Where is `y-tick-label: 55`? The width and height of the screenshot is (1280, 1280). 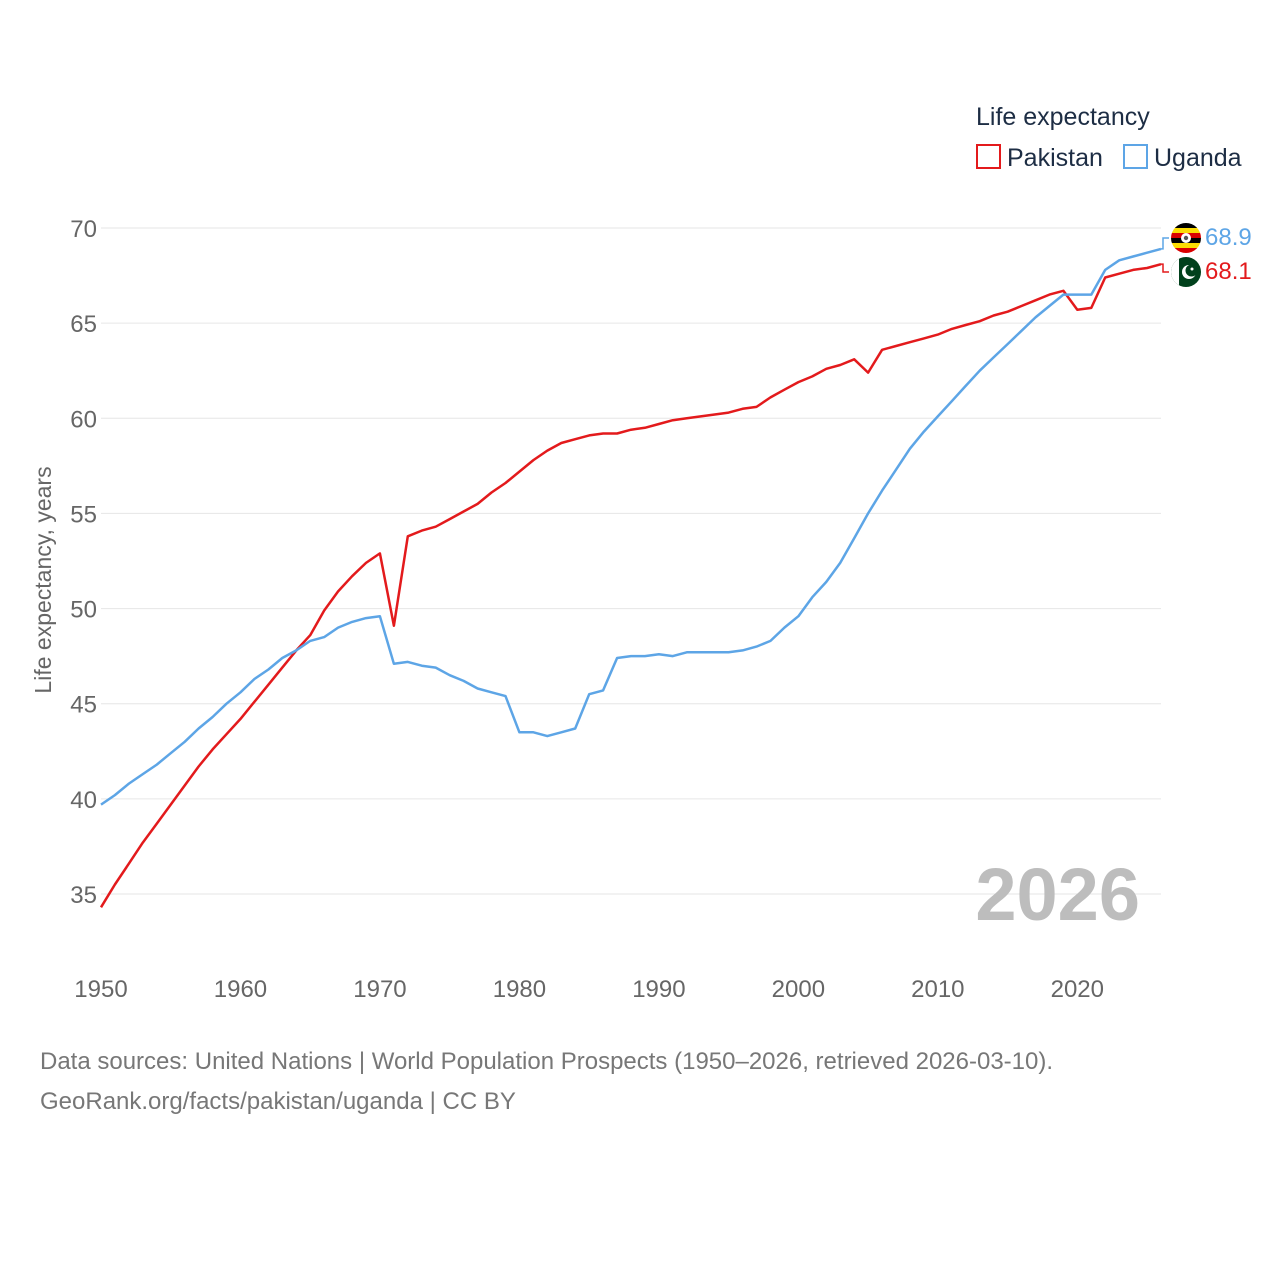
y-tick-label: 55 is located at coordinates (83, 514).